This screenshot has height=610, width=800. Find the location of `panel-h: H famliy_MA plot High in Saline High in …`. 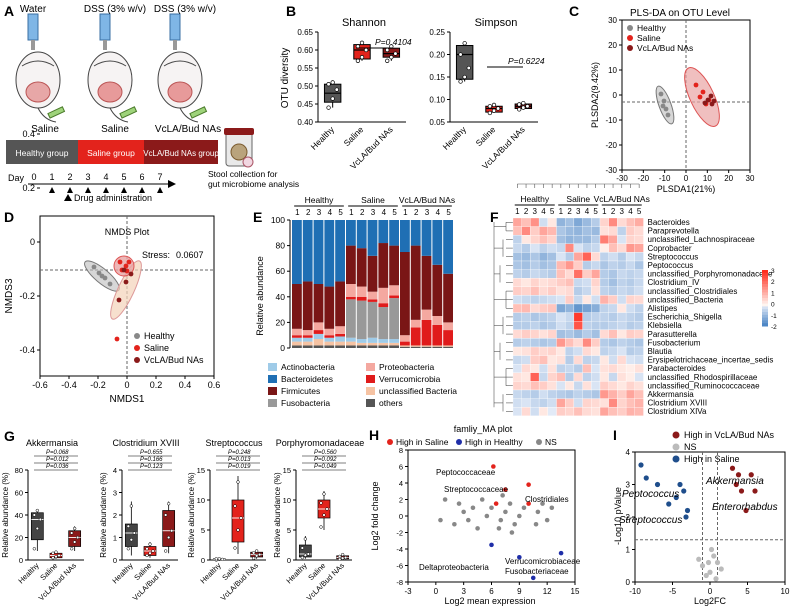

panel-h: H famliy_MA plot High in Saline High in … is located at coordinates (475, 515).